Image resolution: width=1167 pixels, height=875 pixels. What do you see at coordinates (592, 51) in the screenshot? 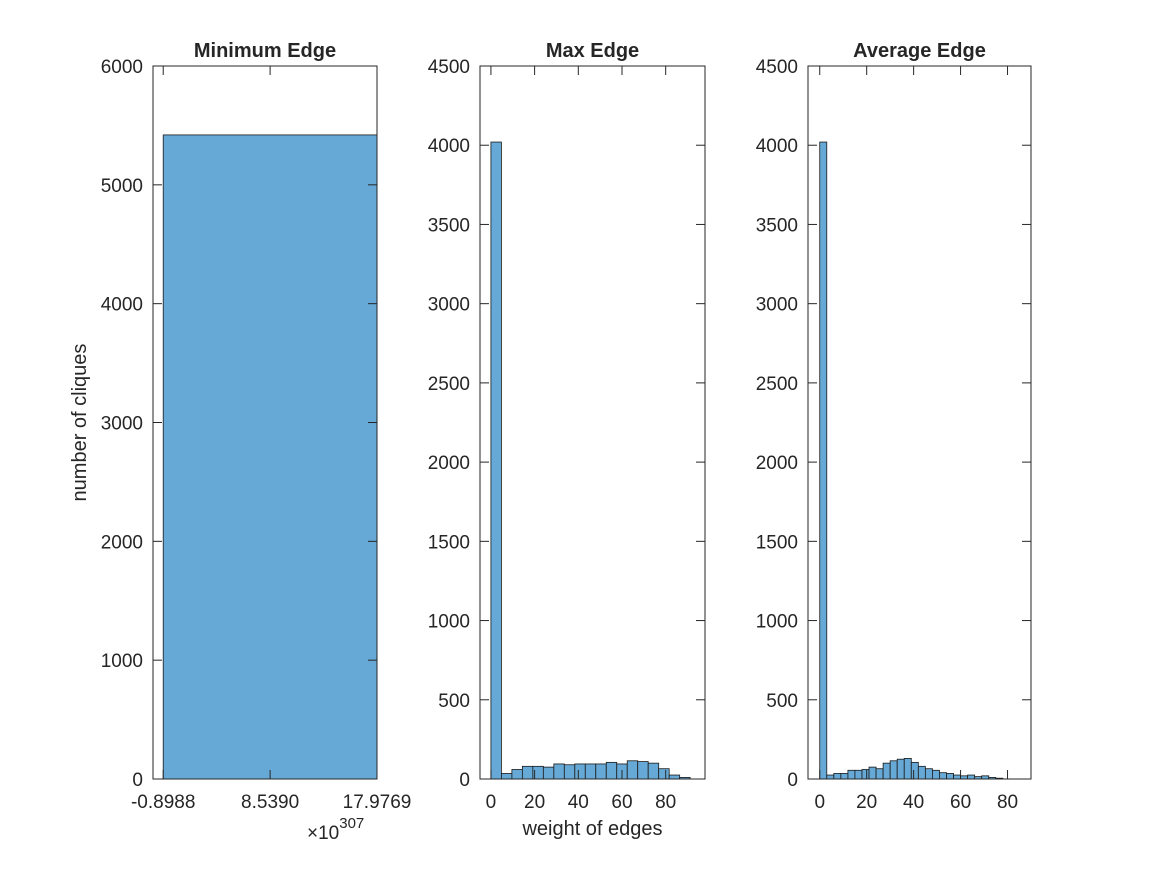
I see `subplot-title: Max Edge` at bounding box center [592, 51].